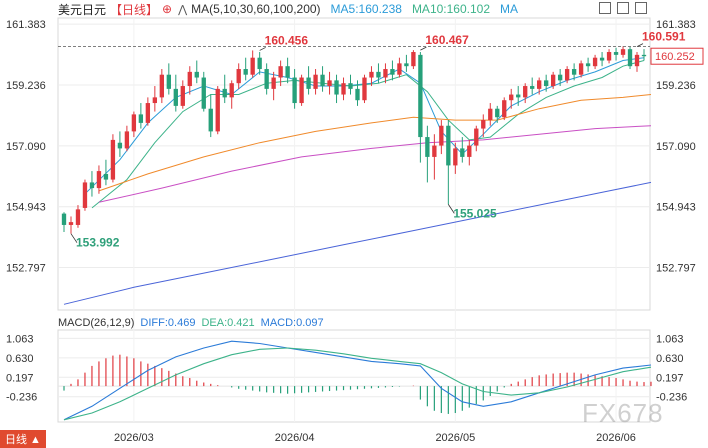 This screenshot has height=448, width=708. What do you see at coordinates (82, 9) in the screenshot?
I see `symbol-name: 美元日元` at bounding box center [82, 9].